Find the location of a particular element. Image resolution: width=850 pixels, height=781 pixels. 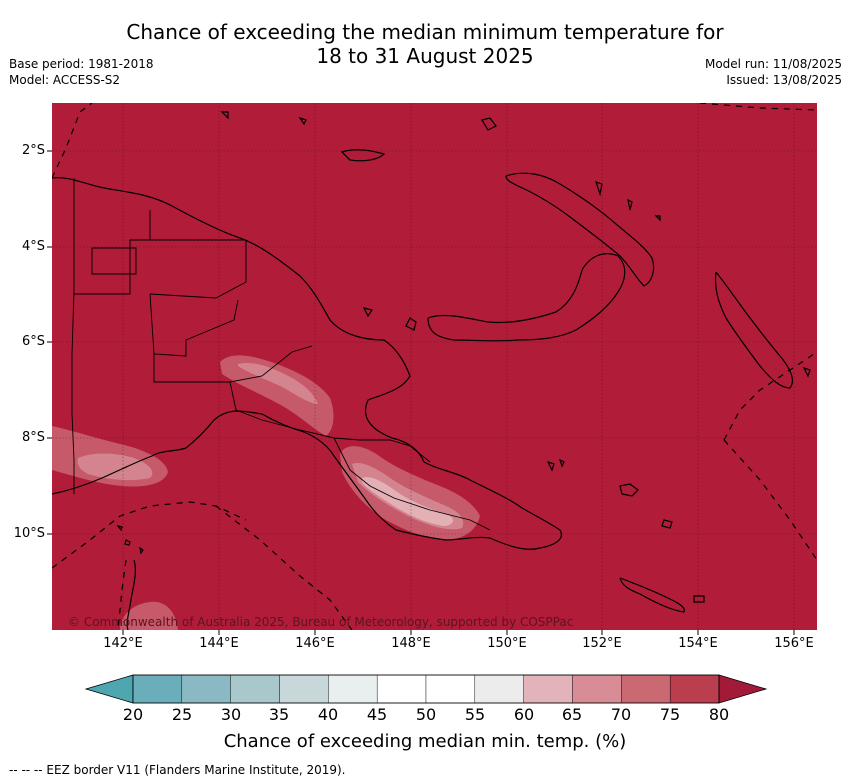

eez-west-north is located at coordinates (72, 141).